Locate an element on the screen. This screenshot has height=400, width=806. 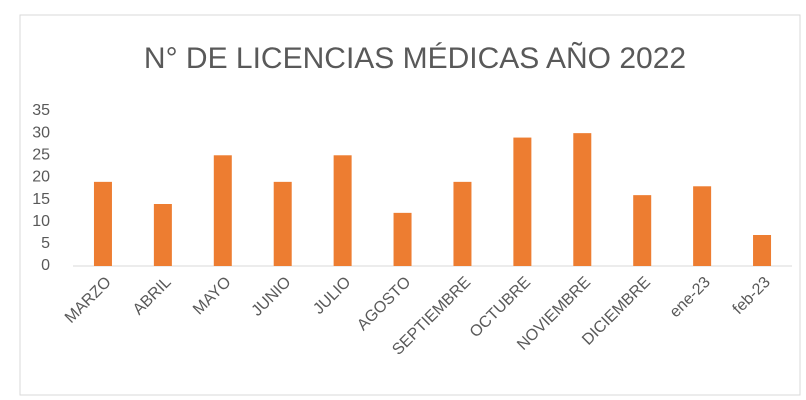
y-tick-label: 35 is located at coordinates (41, 110).